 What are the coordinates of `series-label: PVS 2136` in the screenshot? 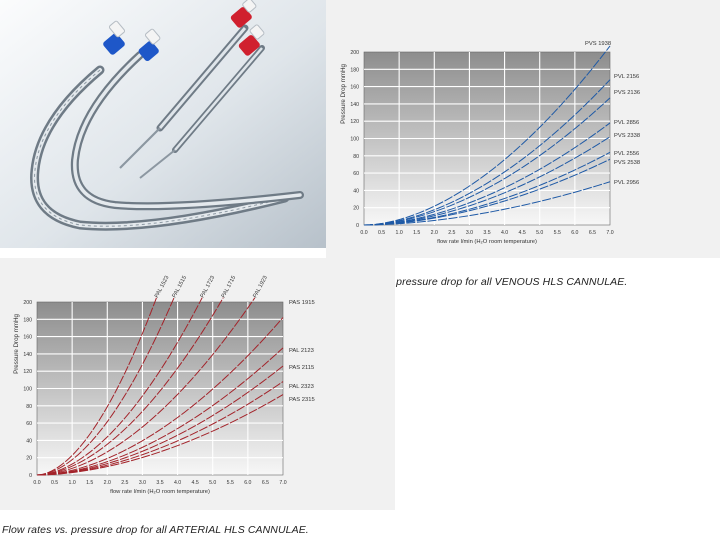 It's located at (627, 93).